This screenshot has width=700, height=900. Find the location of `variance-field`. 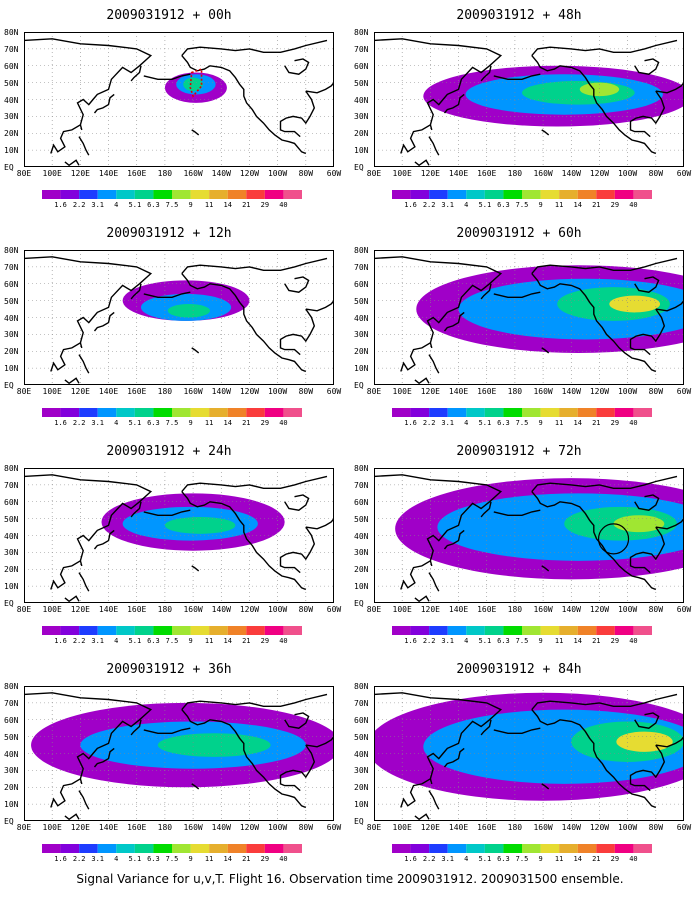

variance-field is located at coordinates (186, 300).